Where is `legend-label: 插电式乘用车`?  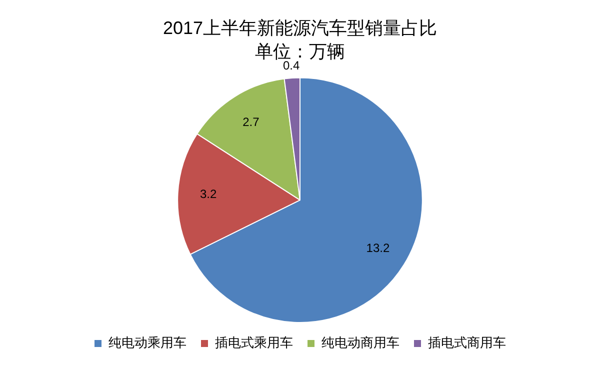 legend-label: 插电式乘用车 is located at coordinates (254, 342).